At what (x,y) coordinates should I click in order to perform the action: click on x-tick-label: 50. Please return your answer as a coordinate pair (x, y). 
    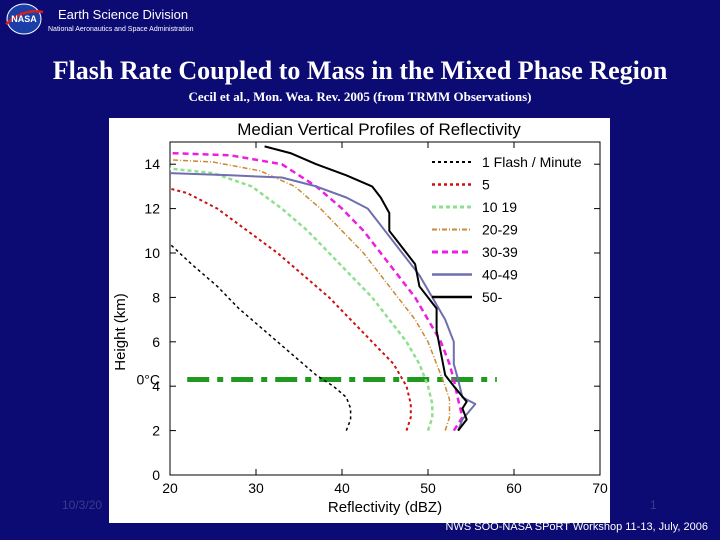
    Looking at the image, I should click on (428, 488).